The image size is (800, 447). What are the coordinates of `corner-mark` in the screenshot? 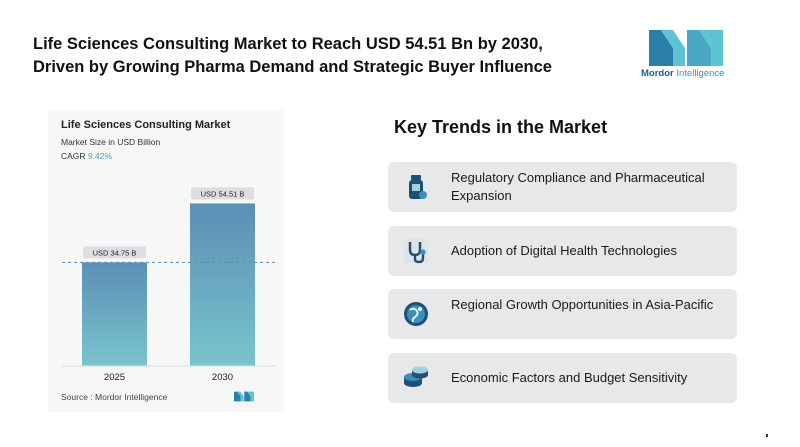 It's located at (767, 435).